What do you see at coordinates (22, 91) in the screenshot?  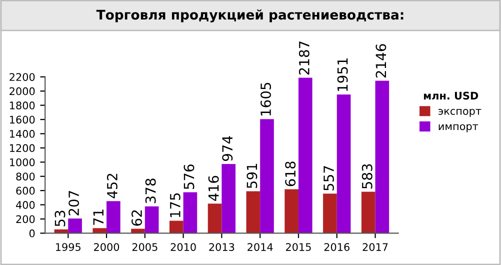 I see `y-tick-label: 2000` at bounding box center [22, 91].